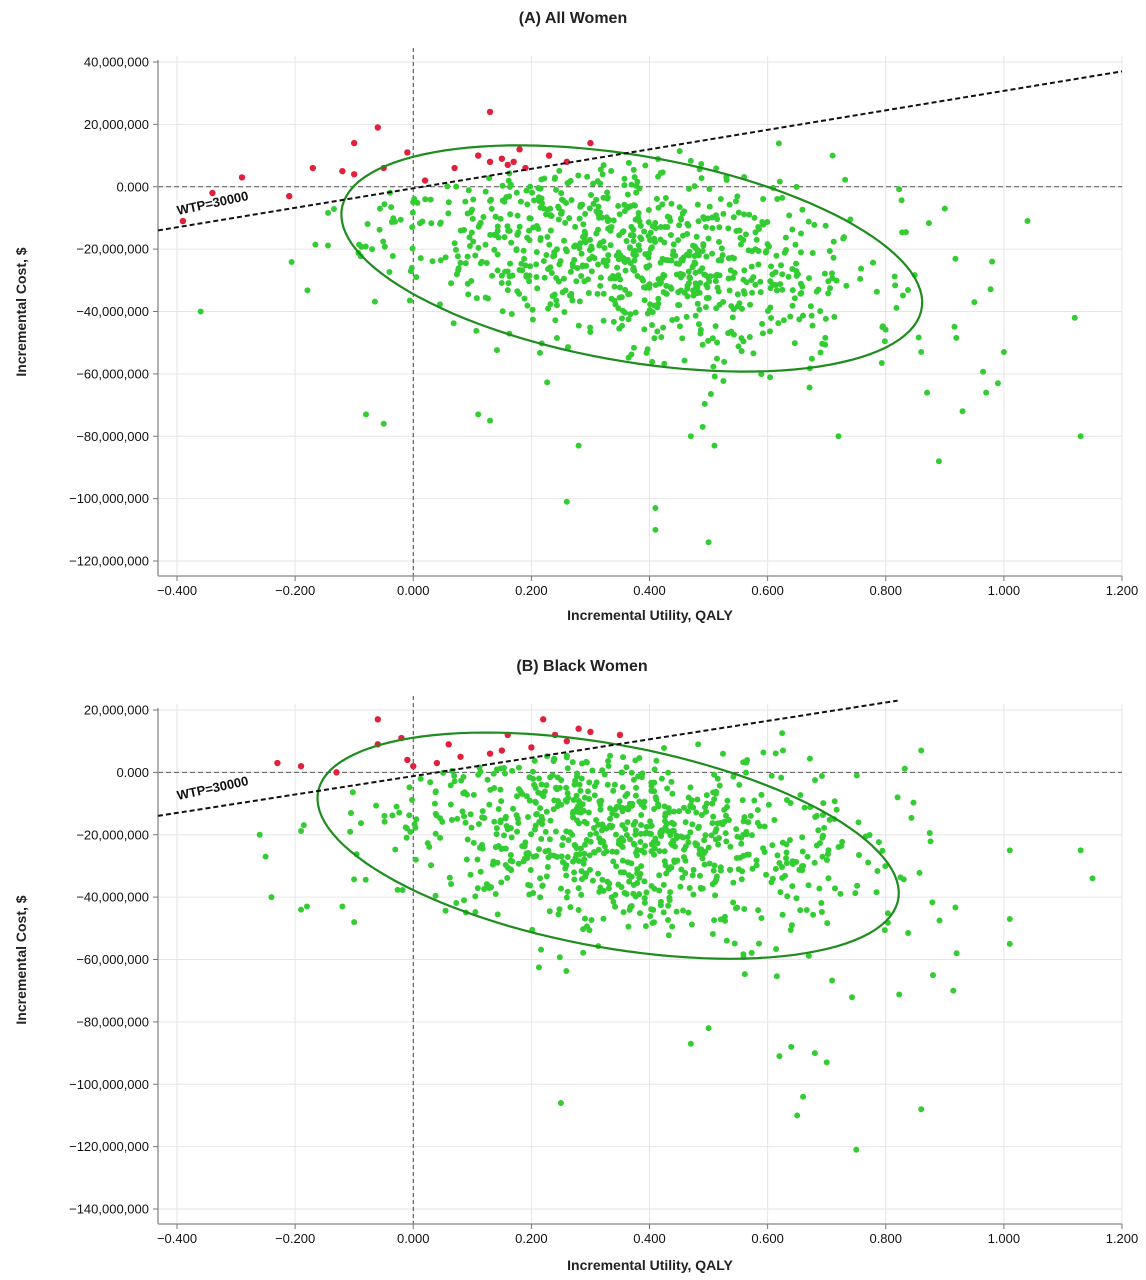  Describe the element at coordinates (132, 186) in the screenshot. I see `y-tick-label: 0.000` at that location.